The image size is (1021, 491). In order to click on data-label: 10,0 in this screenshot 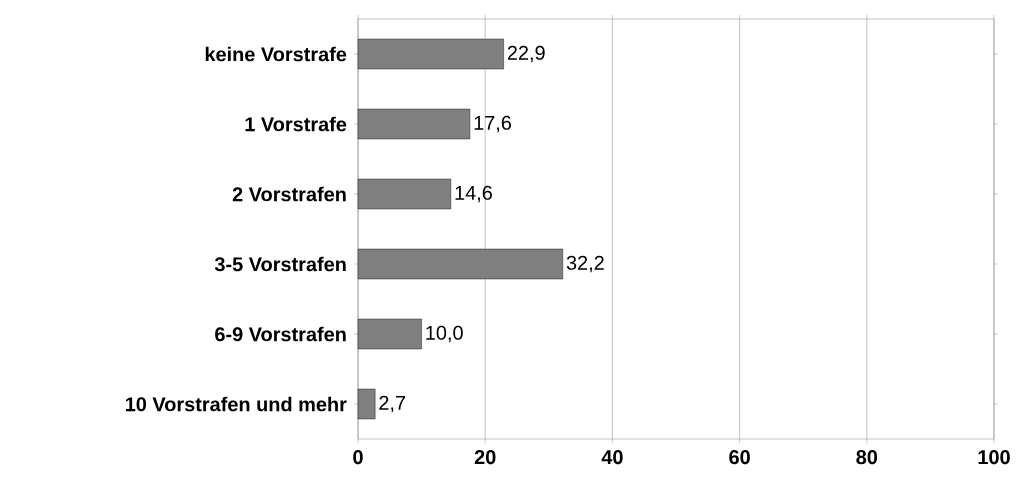, I will do `click(444, 334)`.